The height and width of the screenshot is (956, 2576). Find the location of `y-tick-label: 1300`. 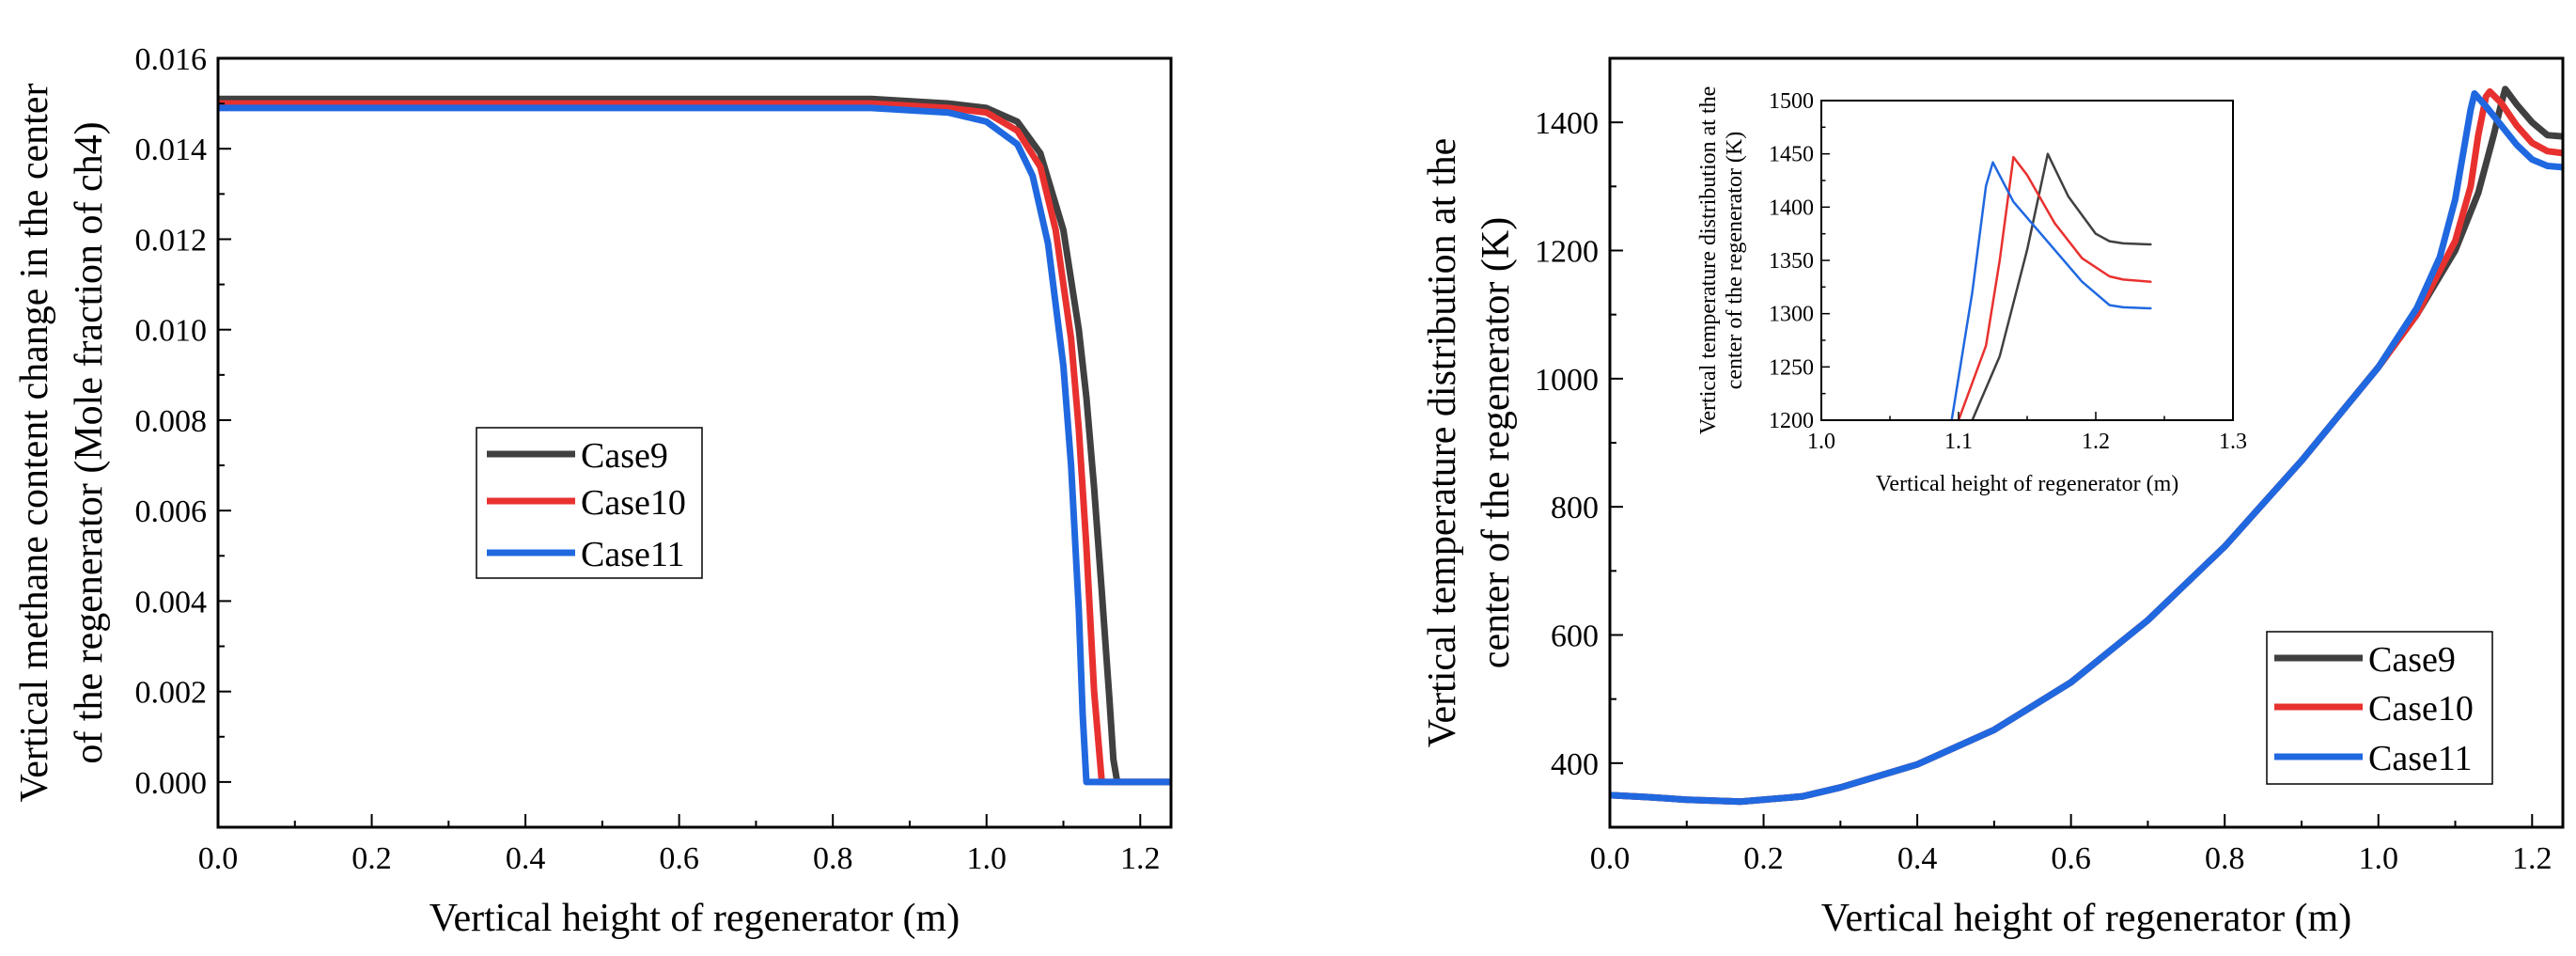

y-tick-label: 1300 is located at coordinates (1791, 315).